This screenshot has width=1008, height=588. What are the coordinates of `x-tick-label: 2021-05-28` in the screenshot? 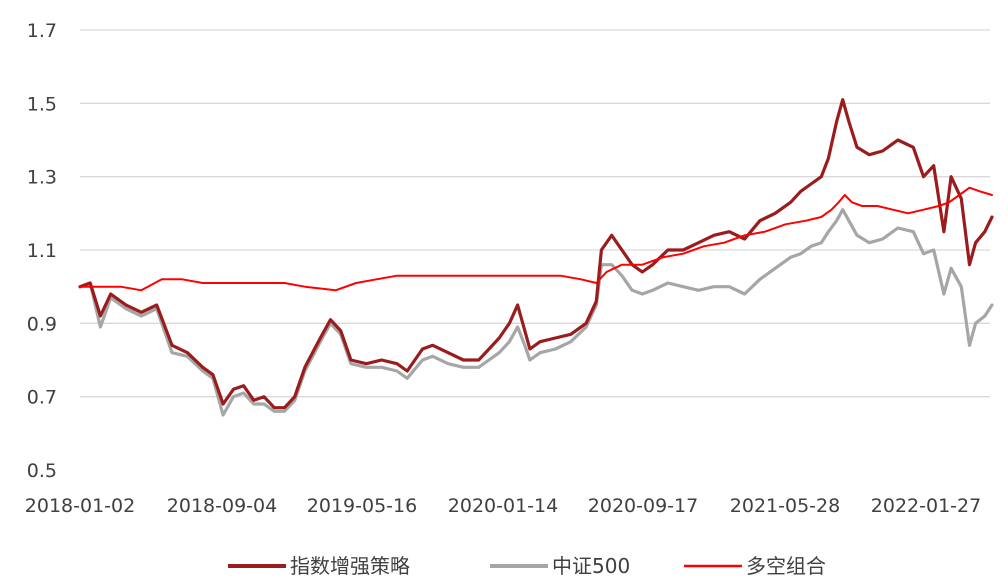 It's located at (785, 506).